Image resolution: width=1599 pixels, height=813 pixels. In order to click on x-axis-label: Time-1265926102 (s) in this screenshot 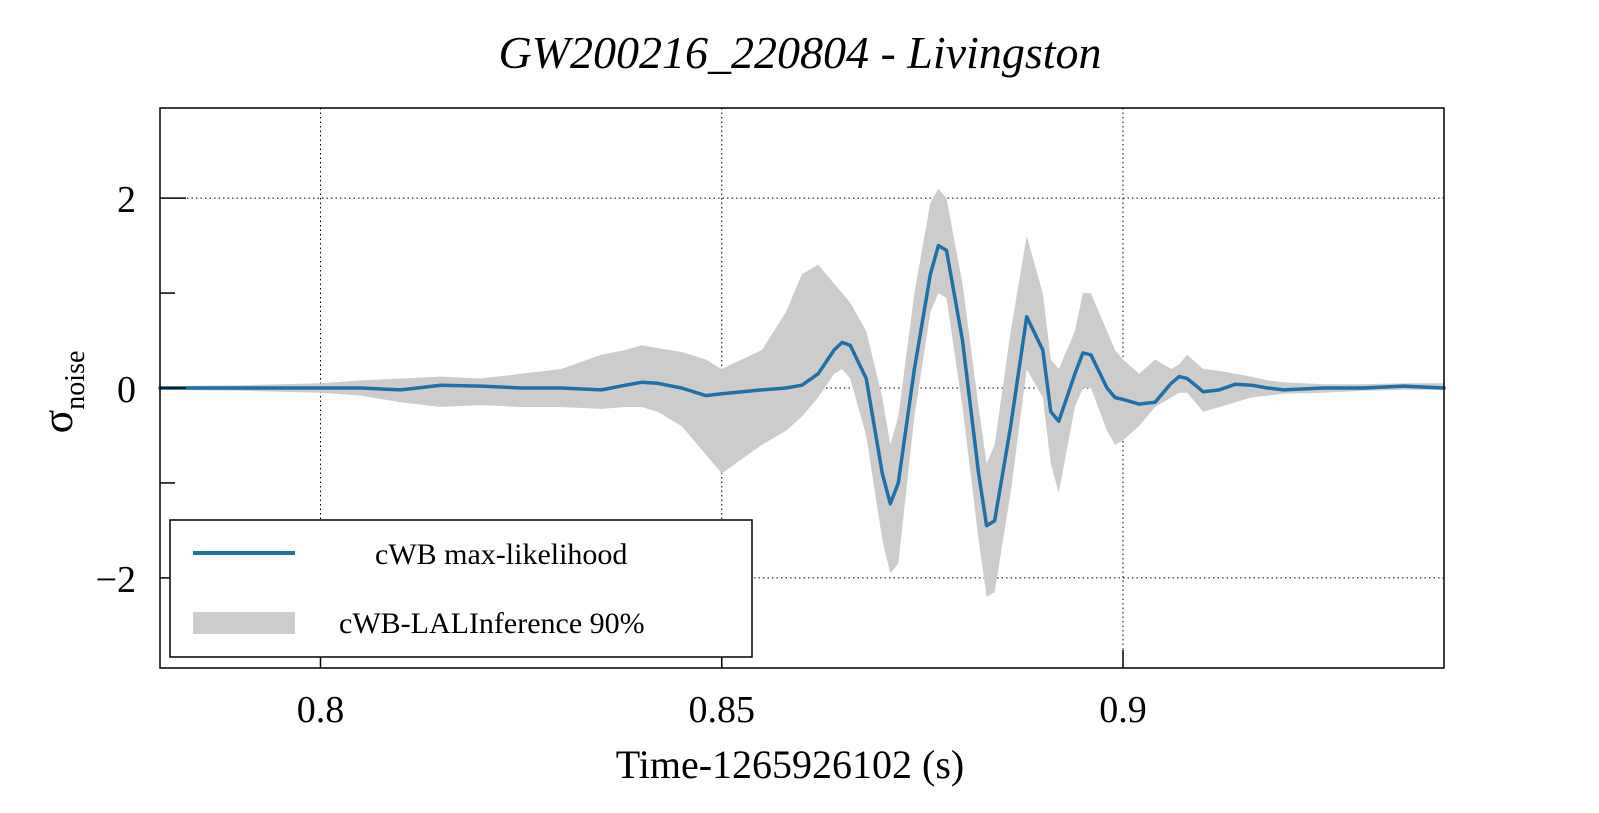, I will do `click(790, 764)`.